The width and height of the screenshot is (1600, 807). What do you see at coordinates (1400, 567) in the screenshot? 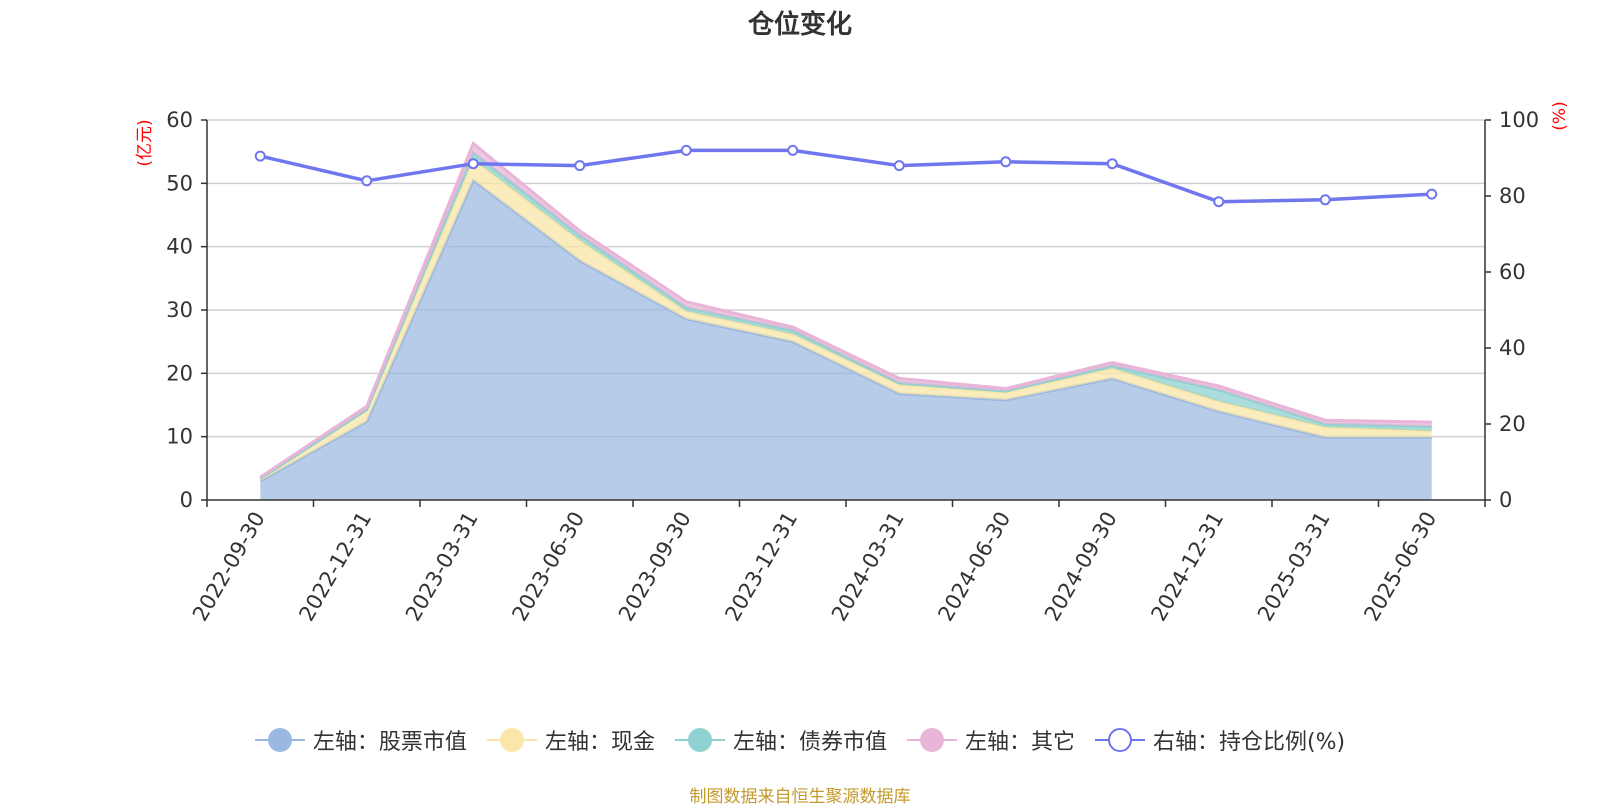
I see `x-tick-label: 2025-06-30` at bounding box center [1400, 567].